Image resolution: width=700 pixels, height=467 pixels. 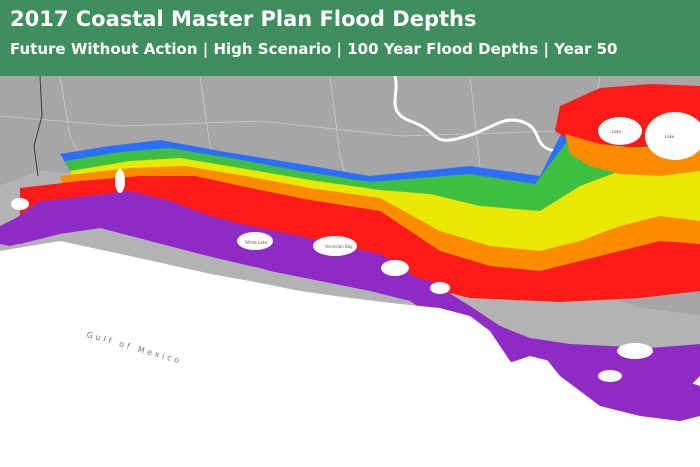 I want to click on west-cote-blanche-bay, so click(x=395, y=268).